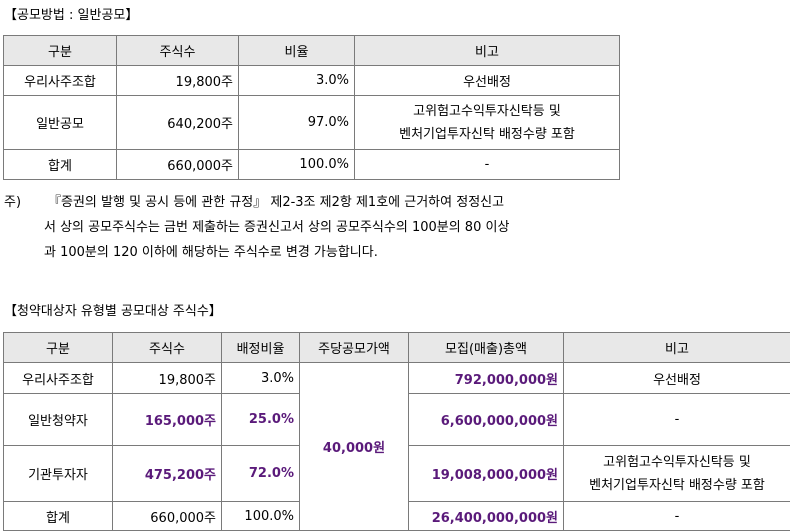  What do you see at coordinates (71, 16) in the screenshot?
I see `section1-title: 【공모방법 : 일반공모】` at bounding box center [71, 16].